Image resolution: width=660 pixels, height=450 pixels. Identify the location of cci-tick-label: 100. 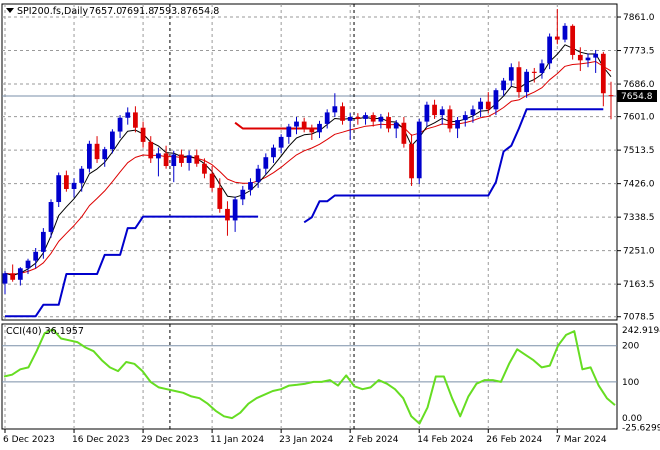
(630, 383).